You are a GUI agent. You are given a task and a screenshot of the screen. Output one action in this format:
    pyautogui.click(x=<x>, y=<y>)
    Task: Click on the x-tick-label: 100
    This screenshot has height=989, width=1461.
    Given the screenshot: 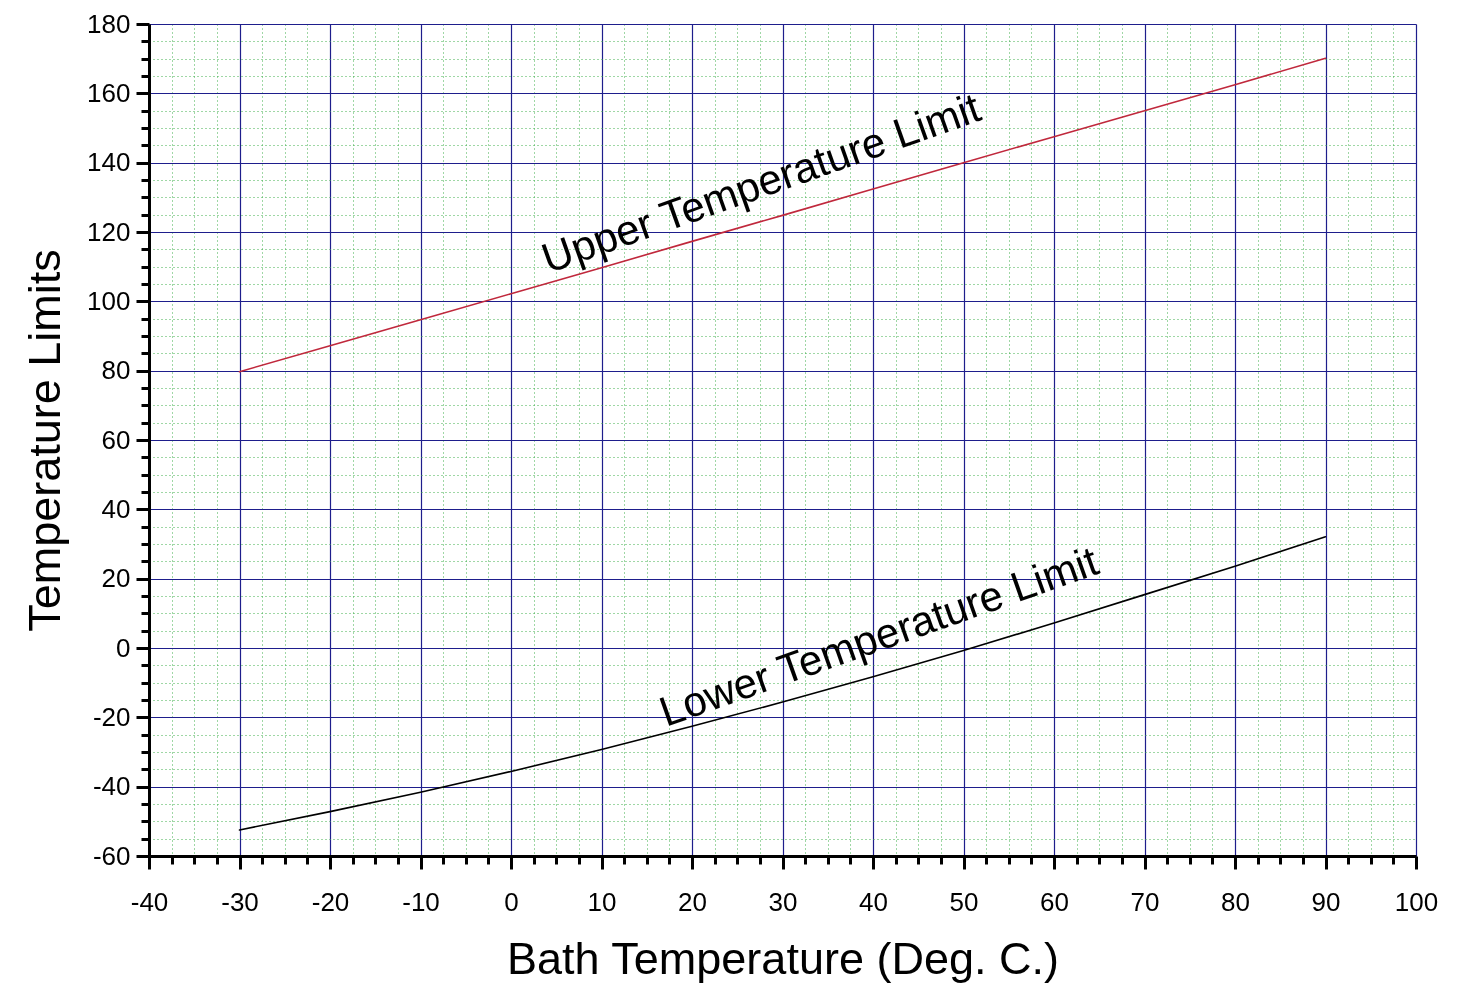 What is the action you would take?
    pyautogui.click(x=1416, y=901)
    